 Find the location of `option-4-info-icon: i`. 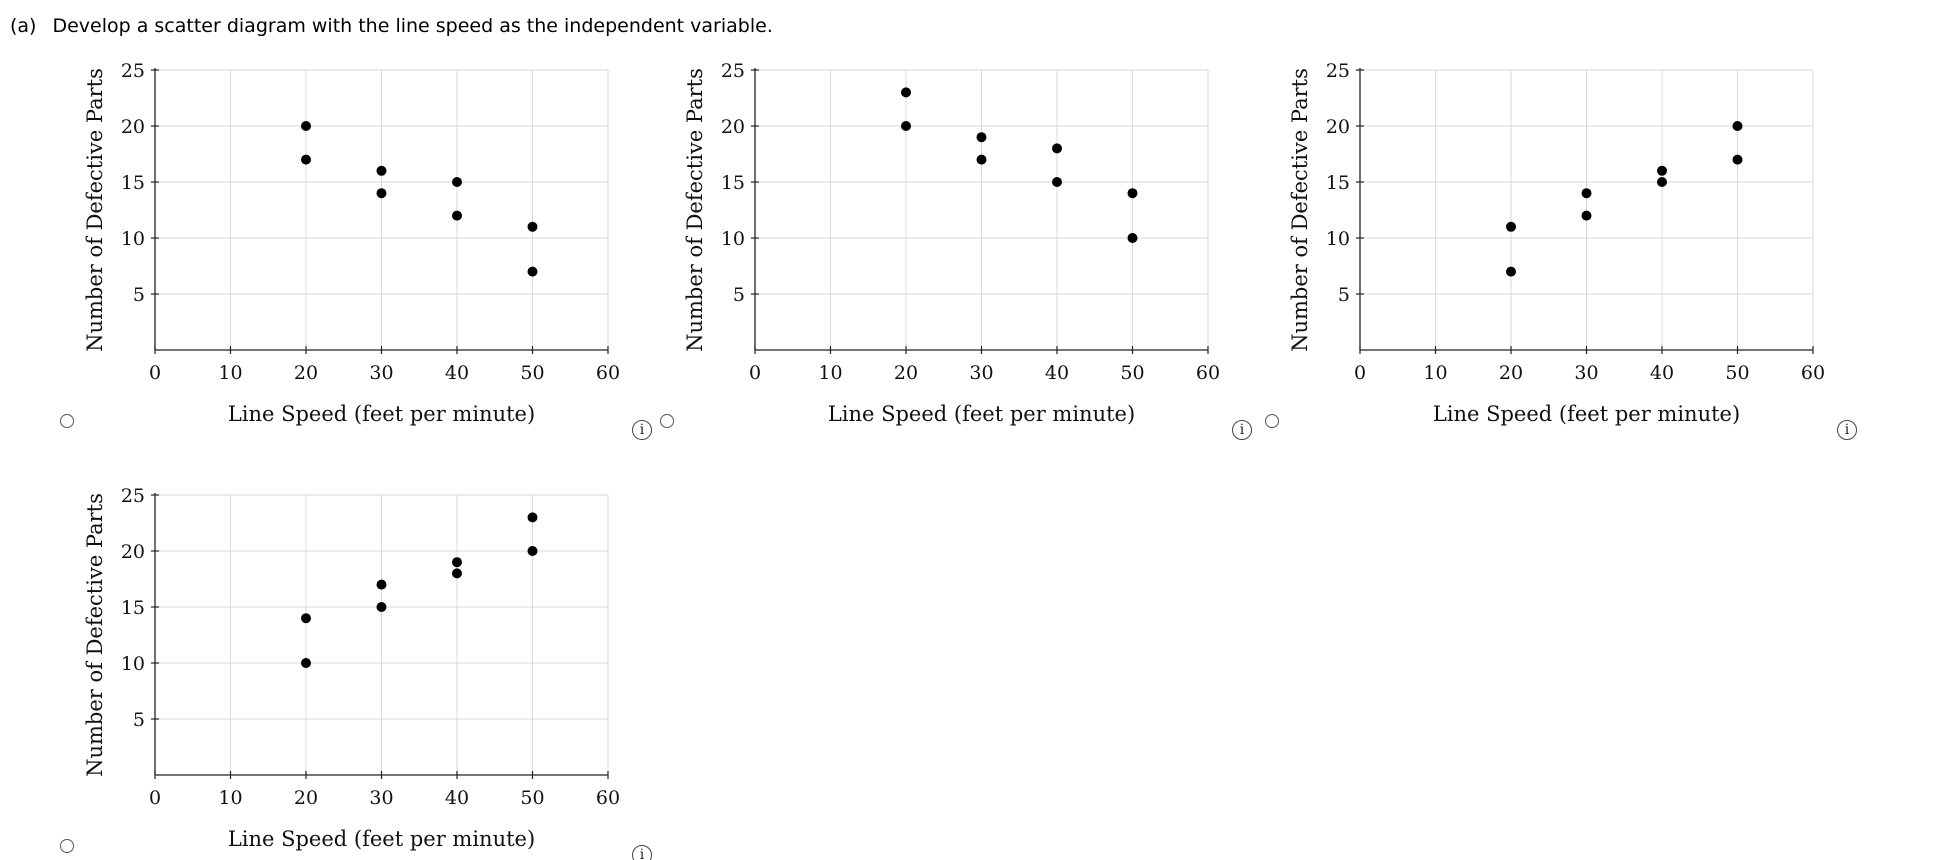

option-4-info-icon: i is located at coordinates (642, 852).